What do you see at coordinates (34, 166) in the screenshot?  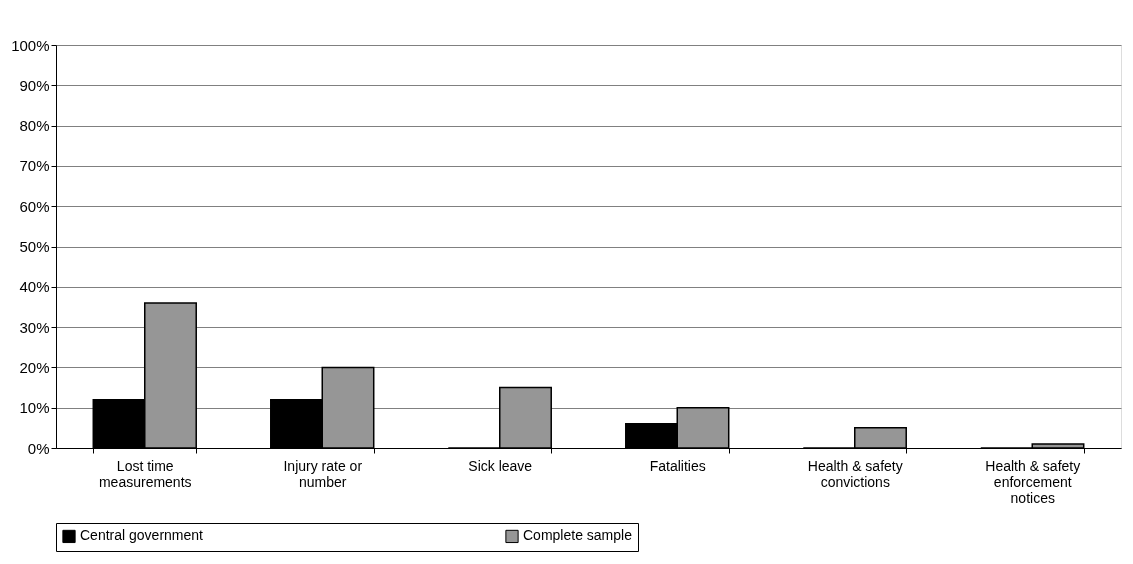 I see `y-tick-label: 70%` at bounding box center [34, 166].